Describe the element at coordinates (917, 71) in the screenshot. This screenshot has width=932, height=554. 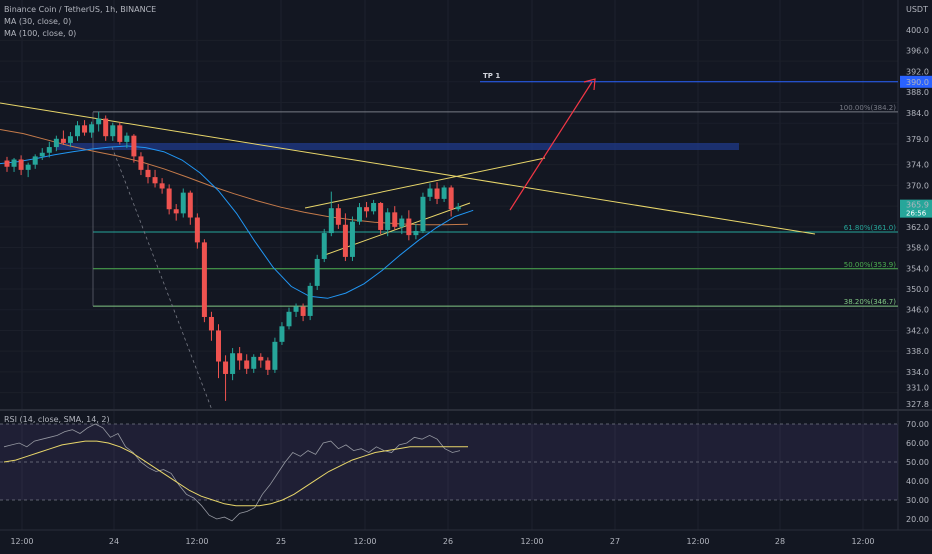
I see `price-tick: 392.0` at that location.